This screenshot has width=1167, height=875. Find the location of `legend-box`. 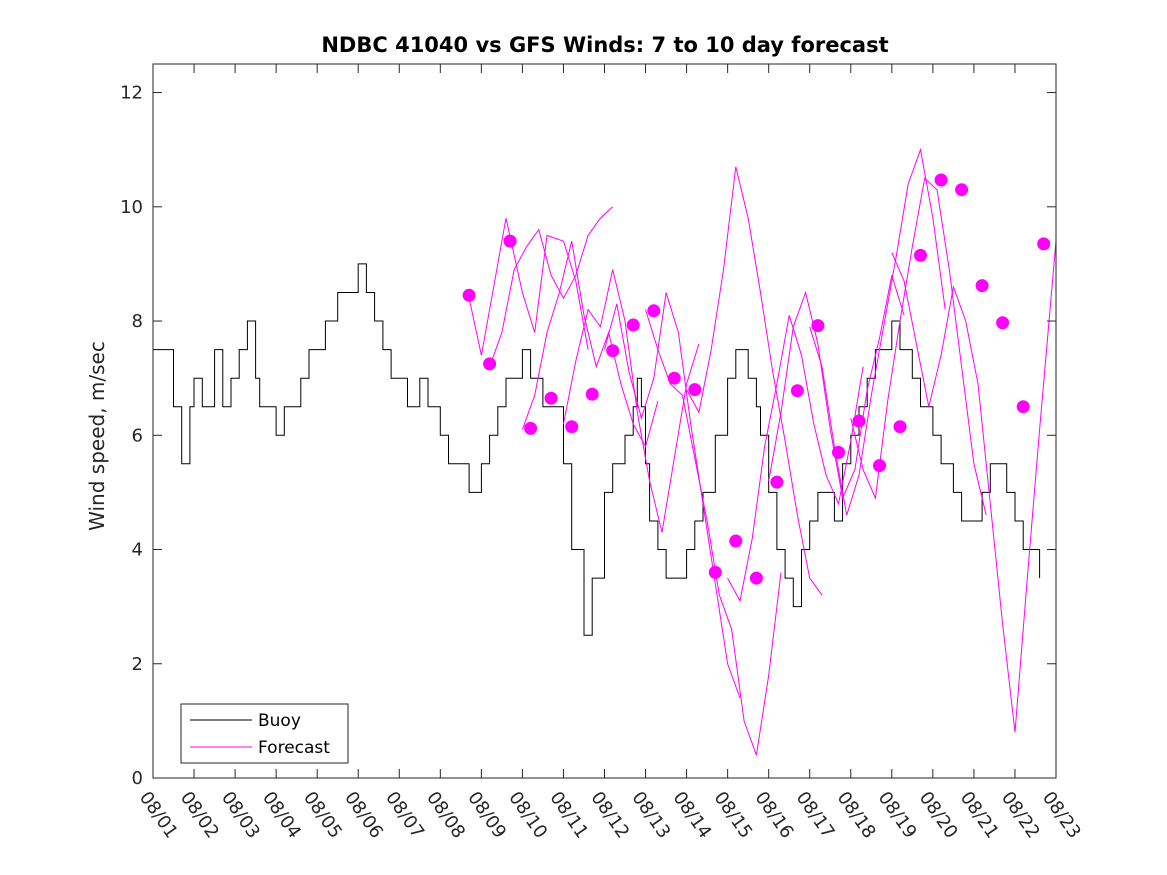

legend-box is located at coordinates (264, 733).